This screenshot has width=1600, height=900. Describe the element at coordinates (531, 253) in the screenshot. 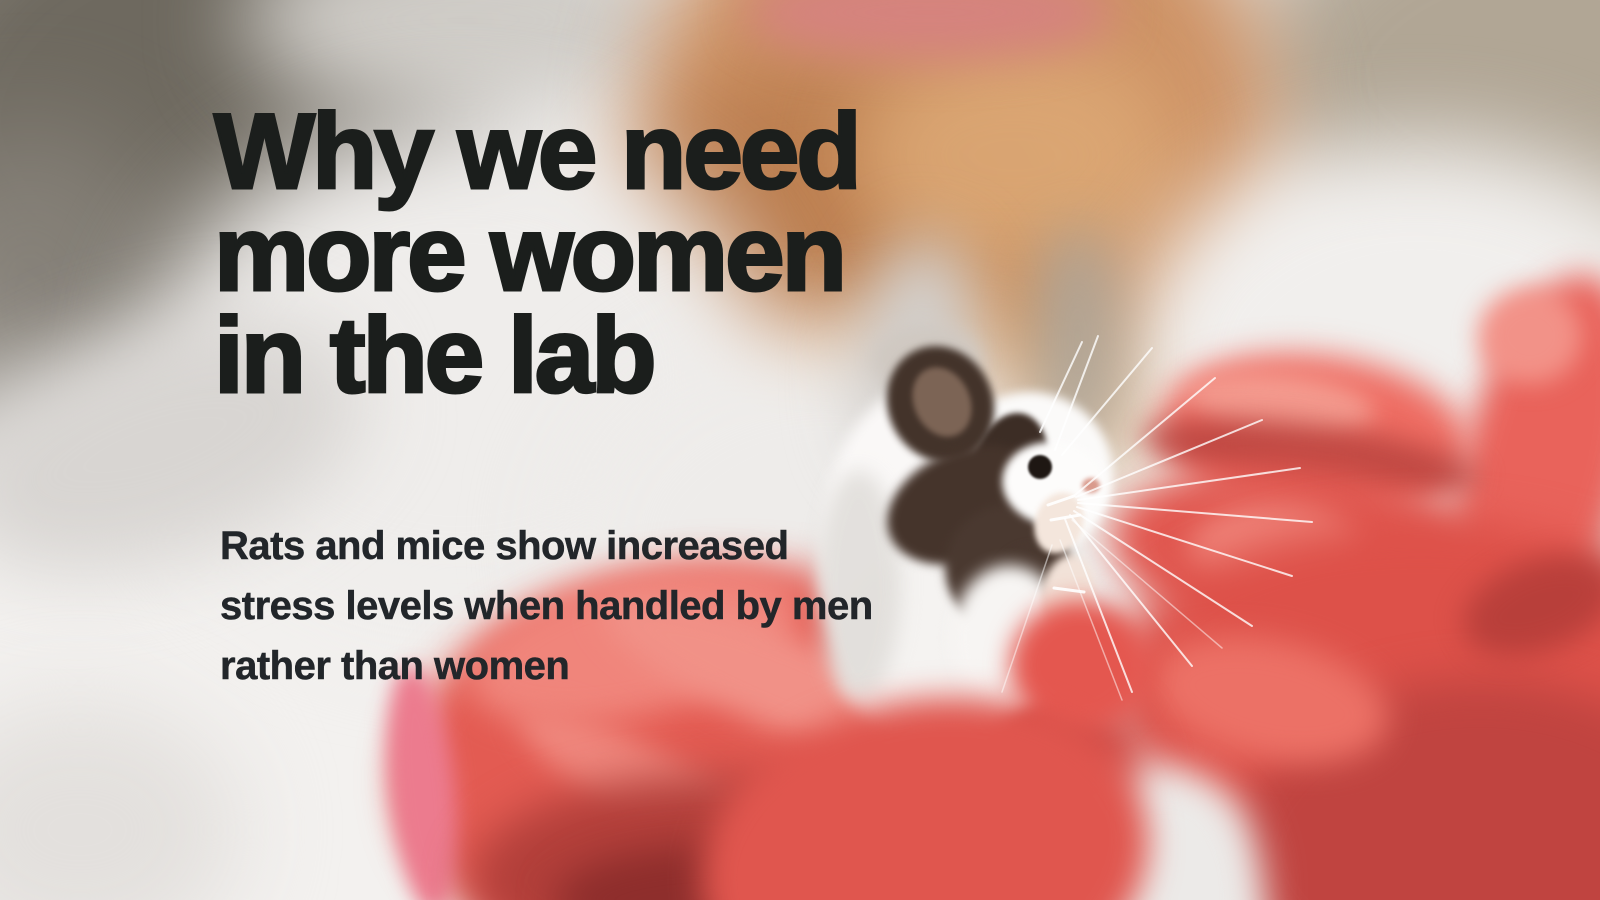

I see `headline-line-2: more women` at that location.